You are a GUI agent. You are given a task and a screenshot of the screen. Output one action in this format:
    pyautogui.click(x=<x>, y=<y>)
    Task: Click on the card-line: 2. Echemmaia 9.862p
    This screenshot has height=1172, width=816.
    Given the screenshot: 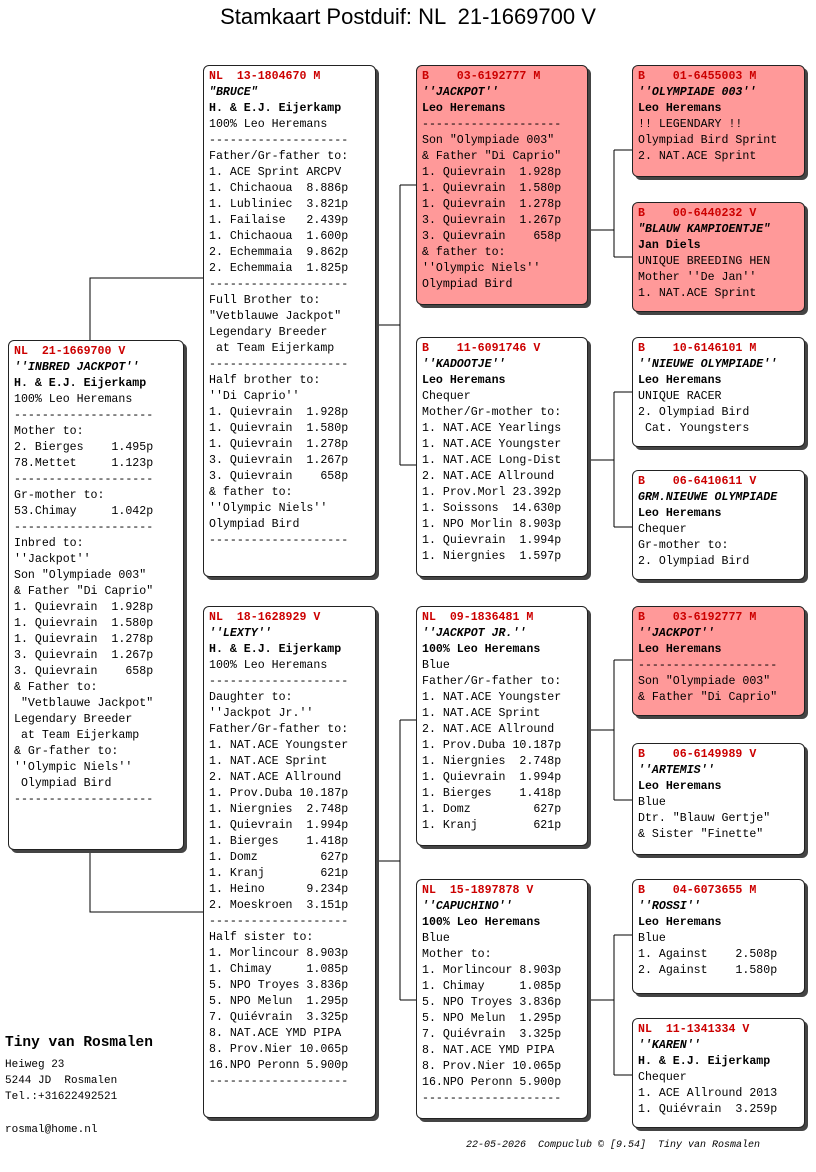 What is the action you would take?
    pyautogui.click(x=279, y=252)
    